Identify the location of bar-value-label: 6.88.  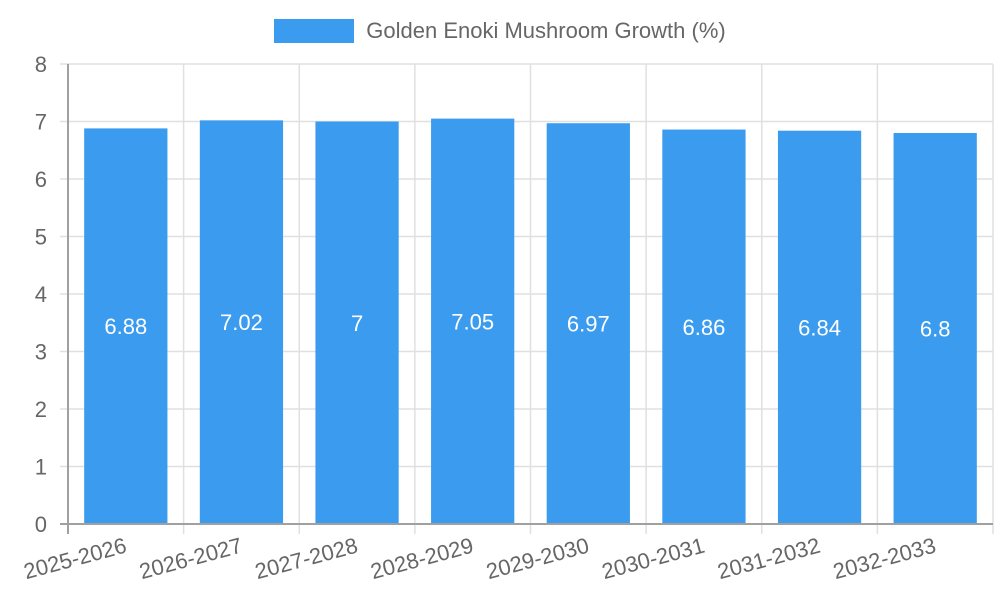
(125, 326).